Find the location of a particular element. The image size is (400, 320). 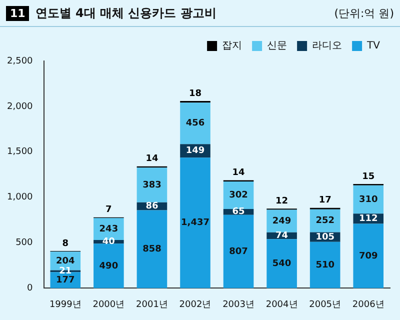

data-label: 21 is located at coordinates (65, 271).